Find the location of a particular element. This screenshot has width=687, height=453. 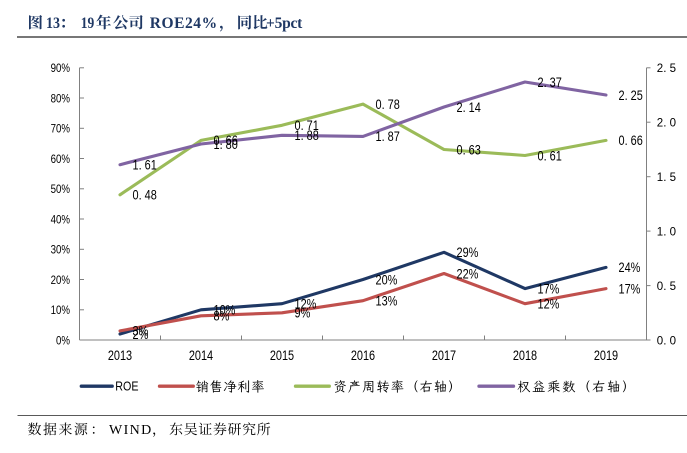

svg-text: 1. 87 is located at coordinates (388, 136).